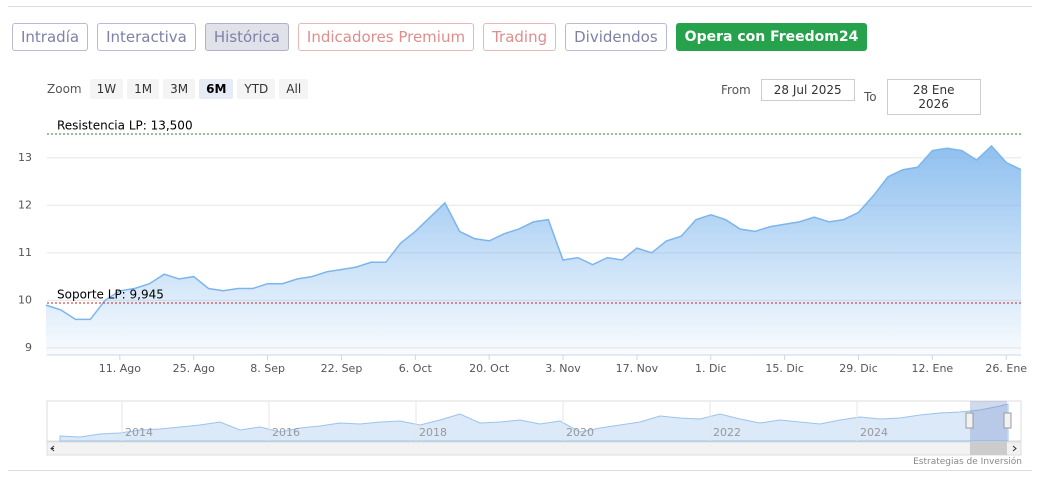 Image resolution: width=1041 pixels, height=478 pixels. I want to click on x-tick-label: 20. Oct, so click(489, 368).